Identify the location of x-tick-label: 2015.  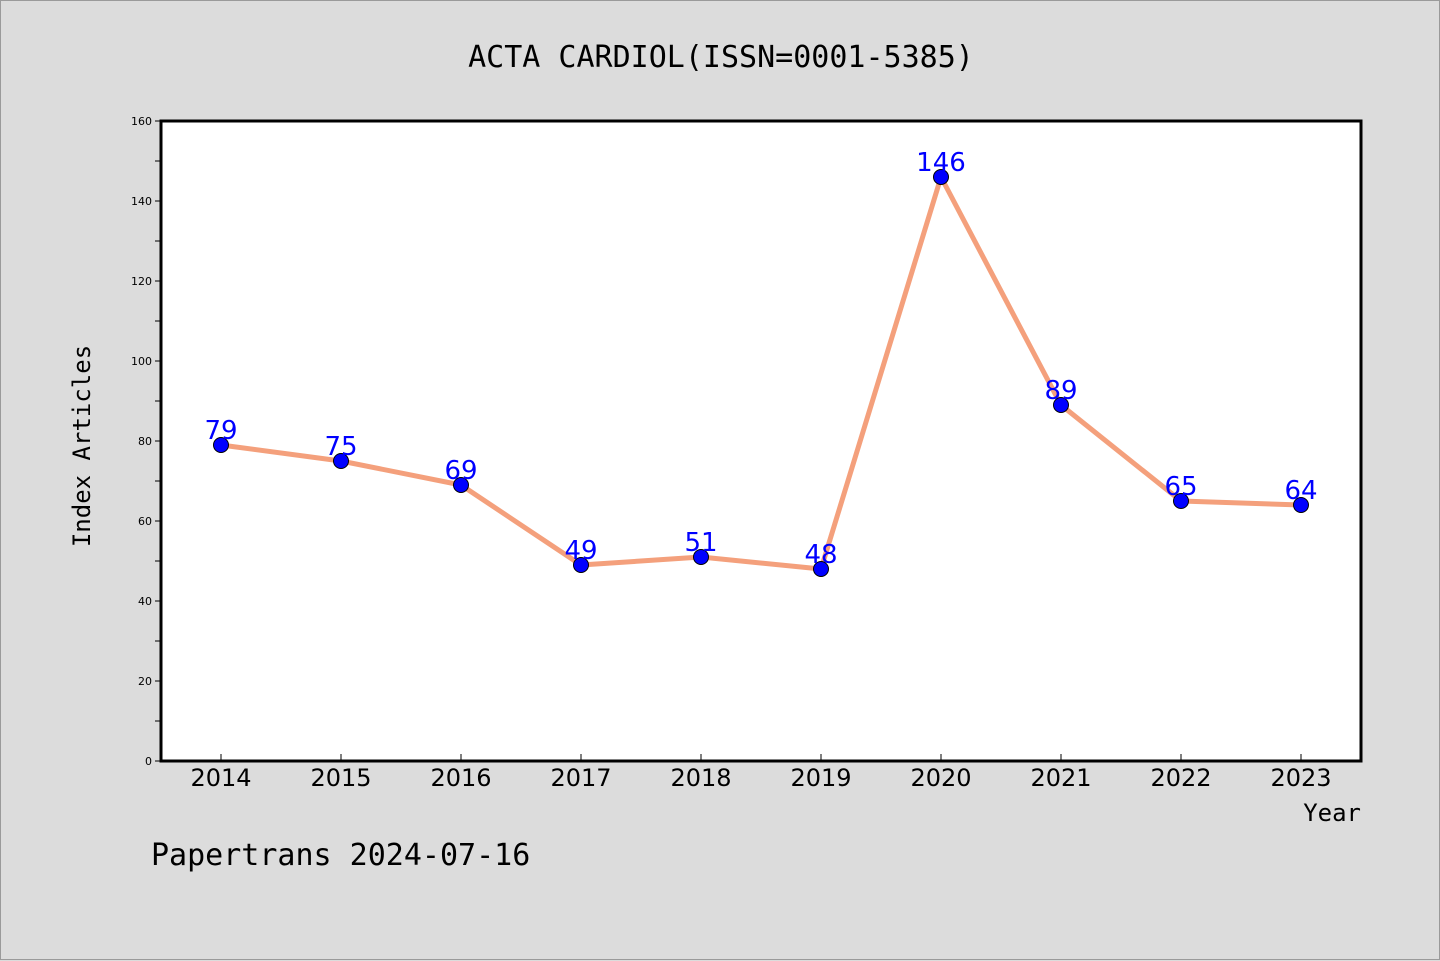
(340, 778).